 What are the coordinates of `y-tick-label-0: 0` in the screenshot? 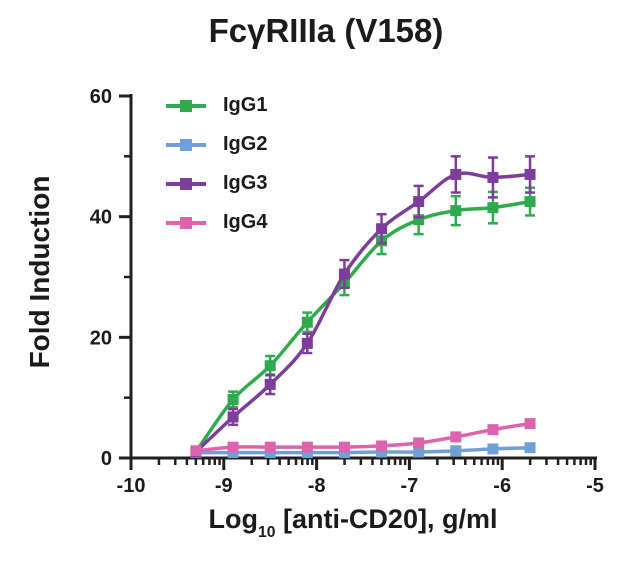 It's located at (106, 459).